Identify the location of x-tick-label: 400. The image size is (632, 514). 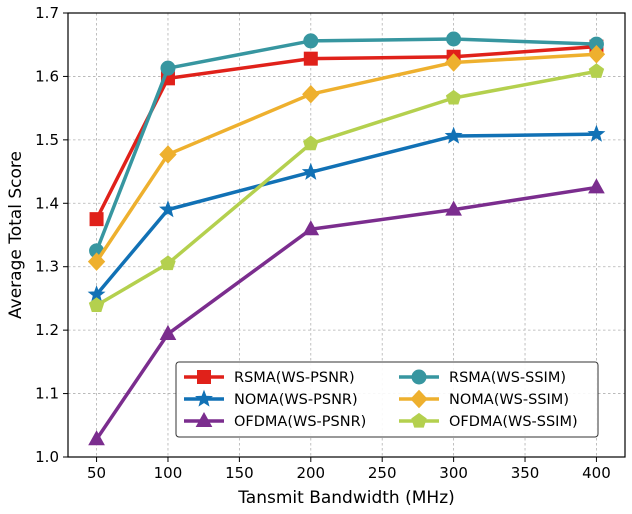
(596, 473).